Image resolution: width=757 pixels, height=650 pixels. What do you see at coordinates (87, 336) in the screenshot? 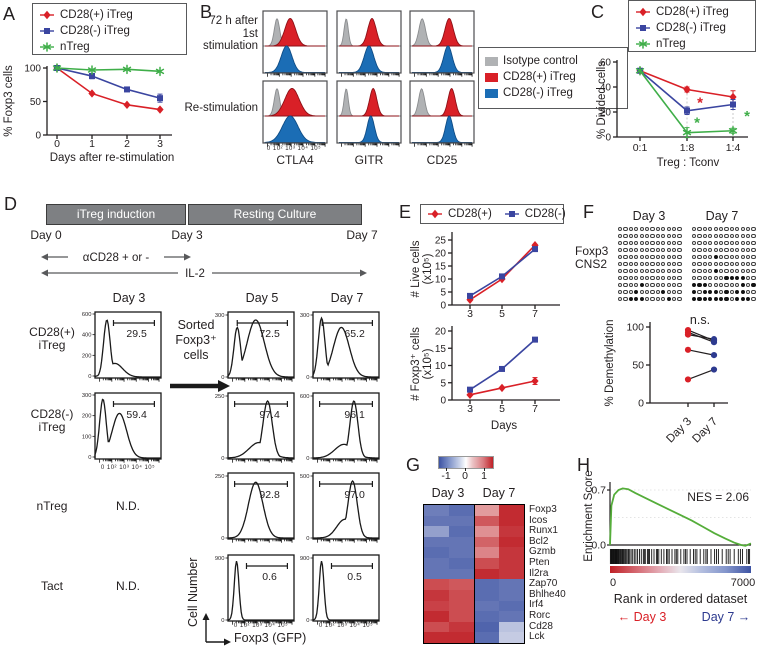
I see `svg-text: 400` at bounding box center [87, 336].